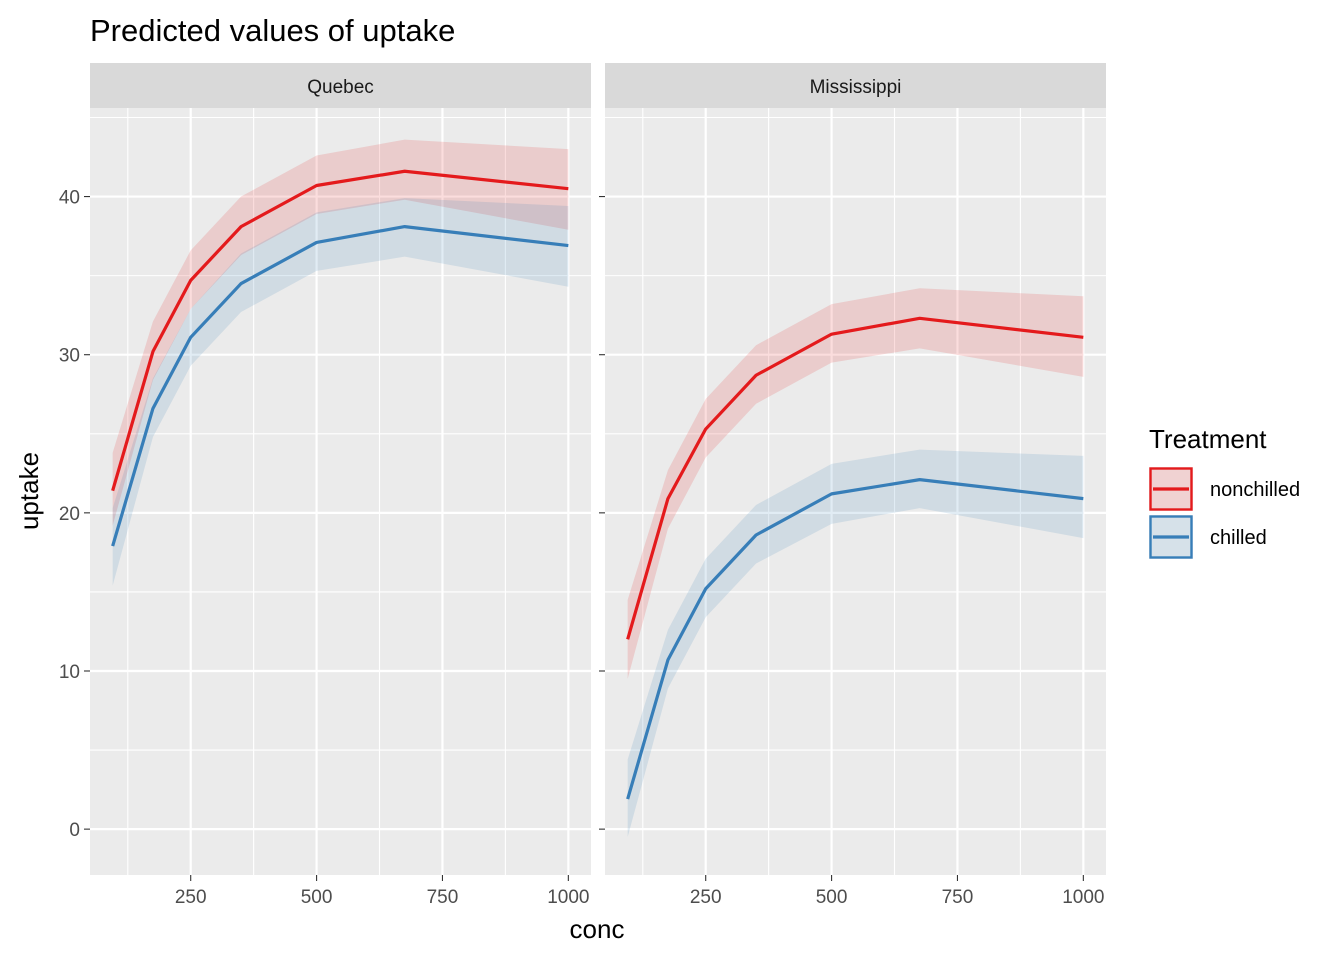 The height and width of the screenshot is (960, 1344). What do you see at coordinates (74, 830) in the screenshot?
I see `y-tick-label: 0` at bounding box center [74, 830].